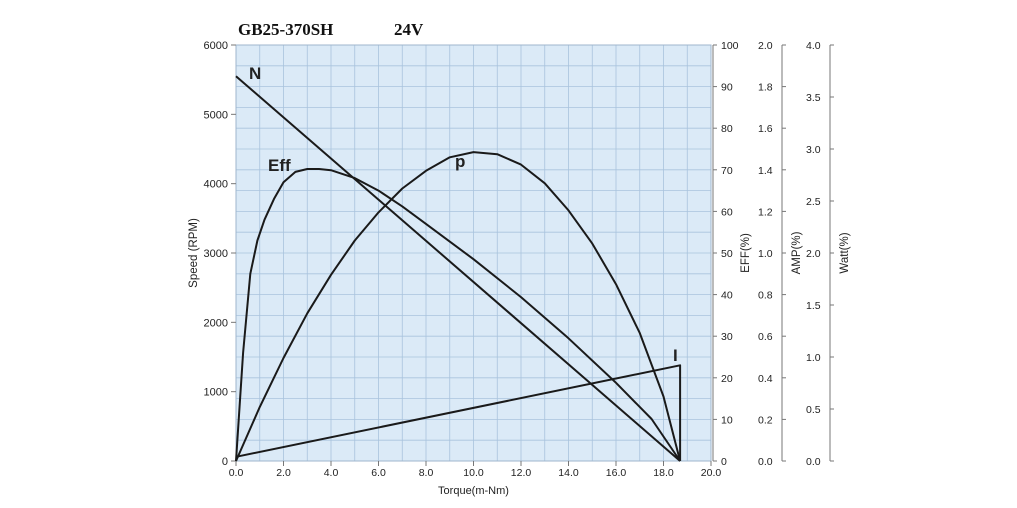  Describe the element at coordinates (216, 323) in the screenshot. I see `speed-tick-label: 2000` at that location.